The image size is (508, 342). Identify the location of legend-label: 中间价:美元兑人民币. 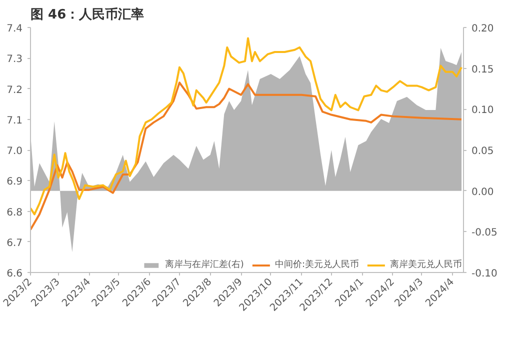
(316, 264).